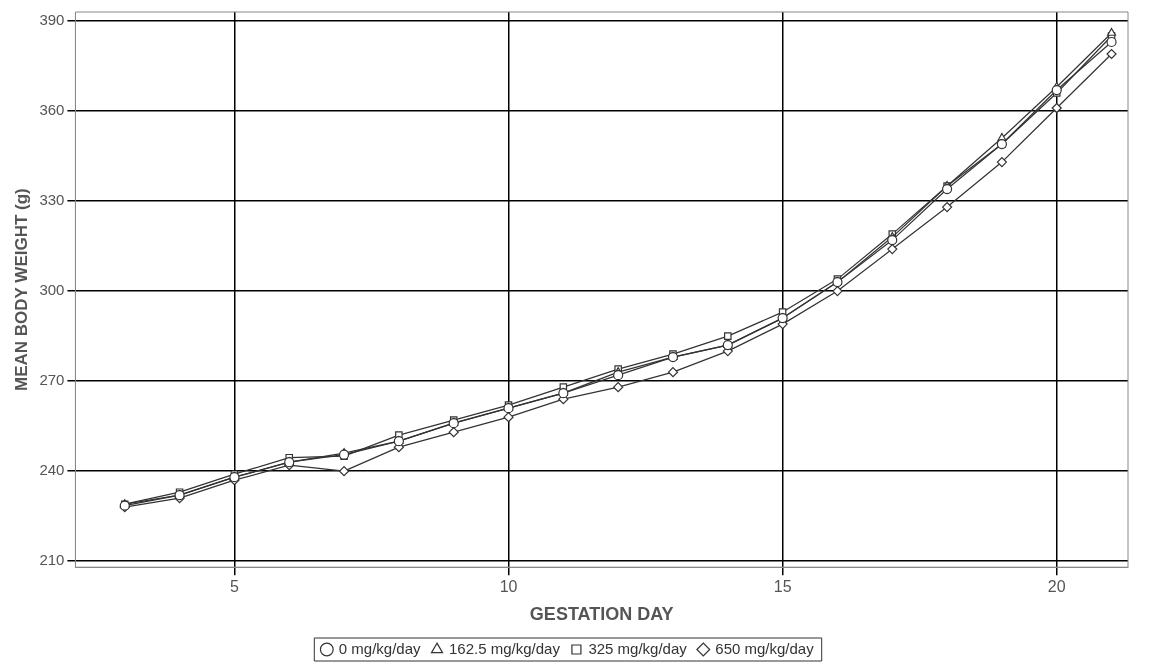 Image resolution: width=1158 pixels, height=671 pixels. I want to click on y-tick-label: 240, so click(52, 470).